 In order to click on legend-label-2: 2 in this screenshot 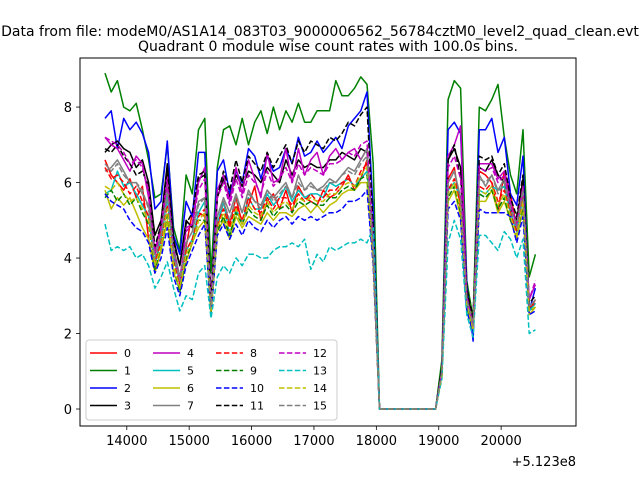, I will do `click(127, 388)`.